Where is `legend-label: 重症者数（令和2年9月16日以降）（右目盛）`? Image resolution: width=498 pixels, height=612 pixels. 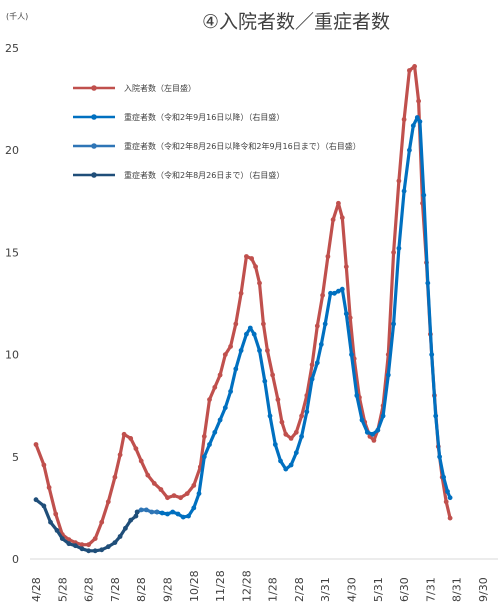 legend-label: 重症者数（令和2年9月16日以降）（右目盛） is located at coordinates (204, 117).